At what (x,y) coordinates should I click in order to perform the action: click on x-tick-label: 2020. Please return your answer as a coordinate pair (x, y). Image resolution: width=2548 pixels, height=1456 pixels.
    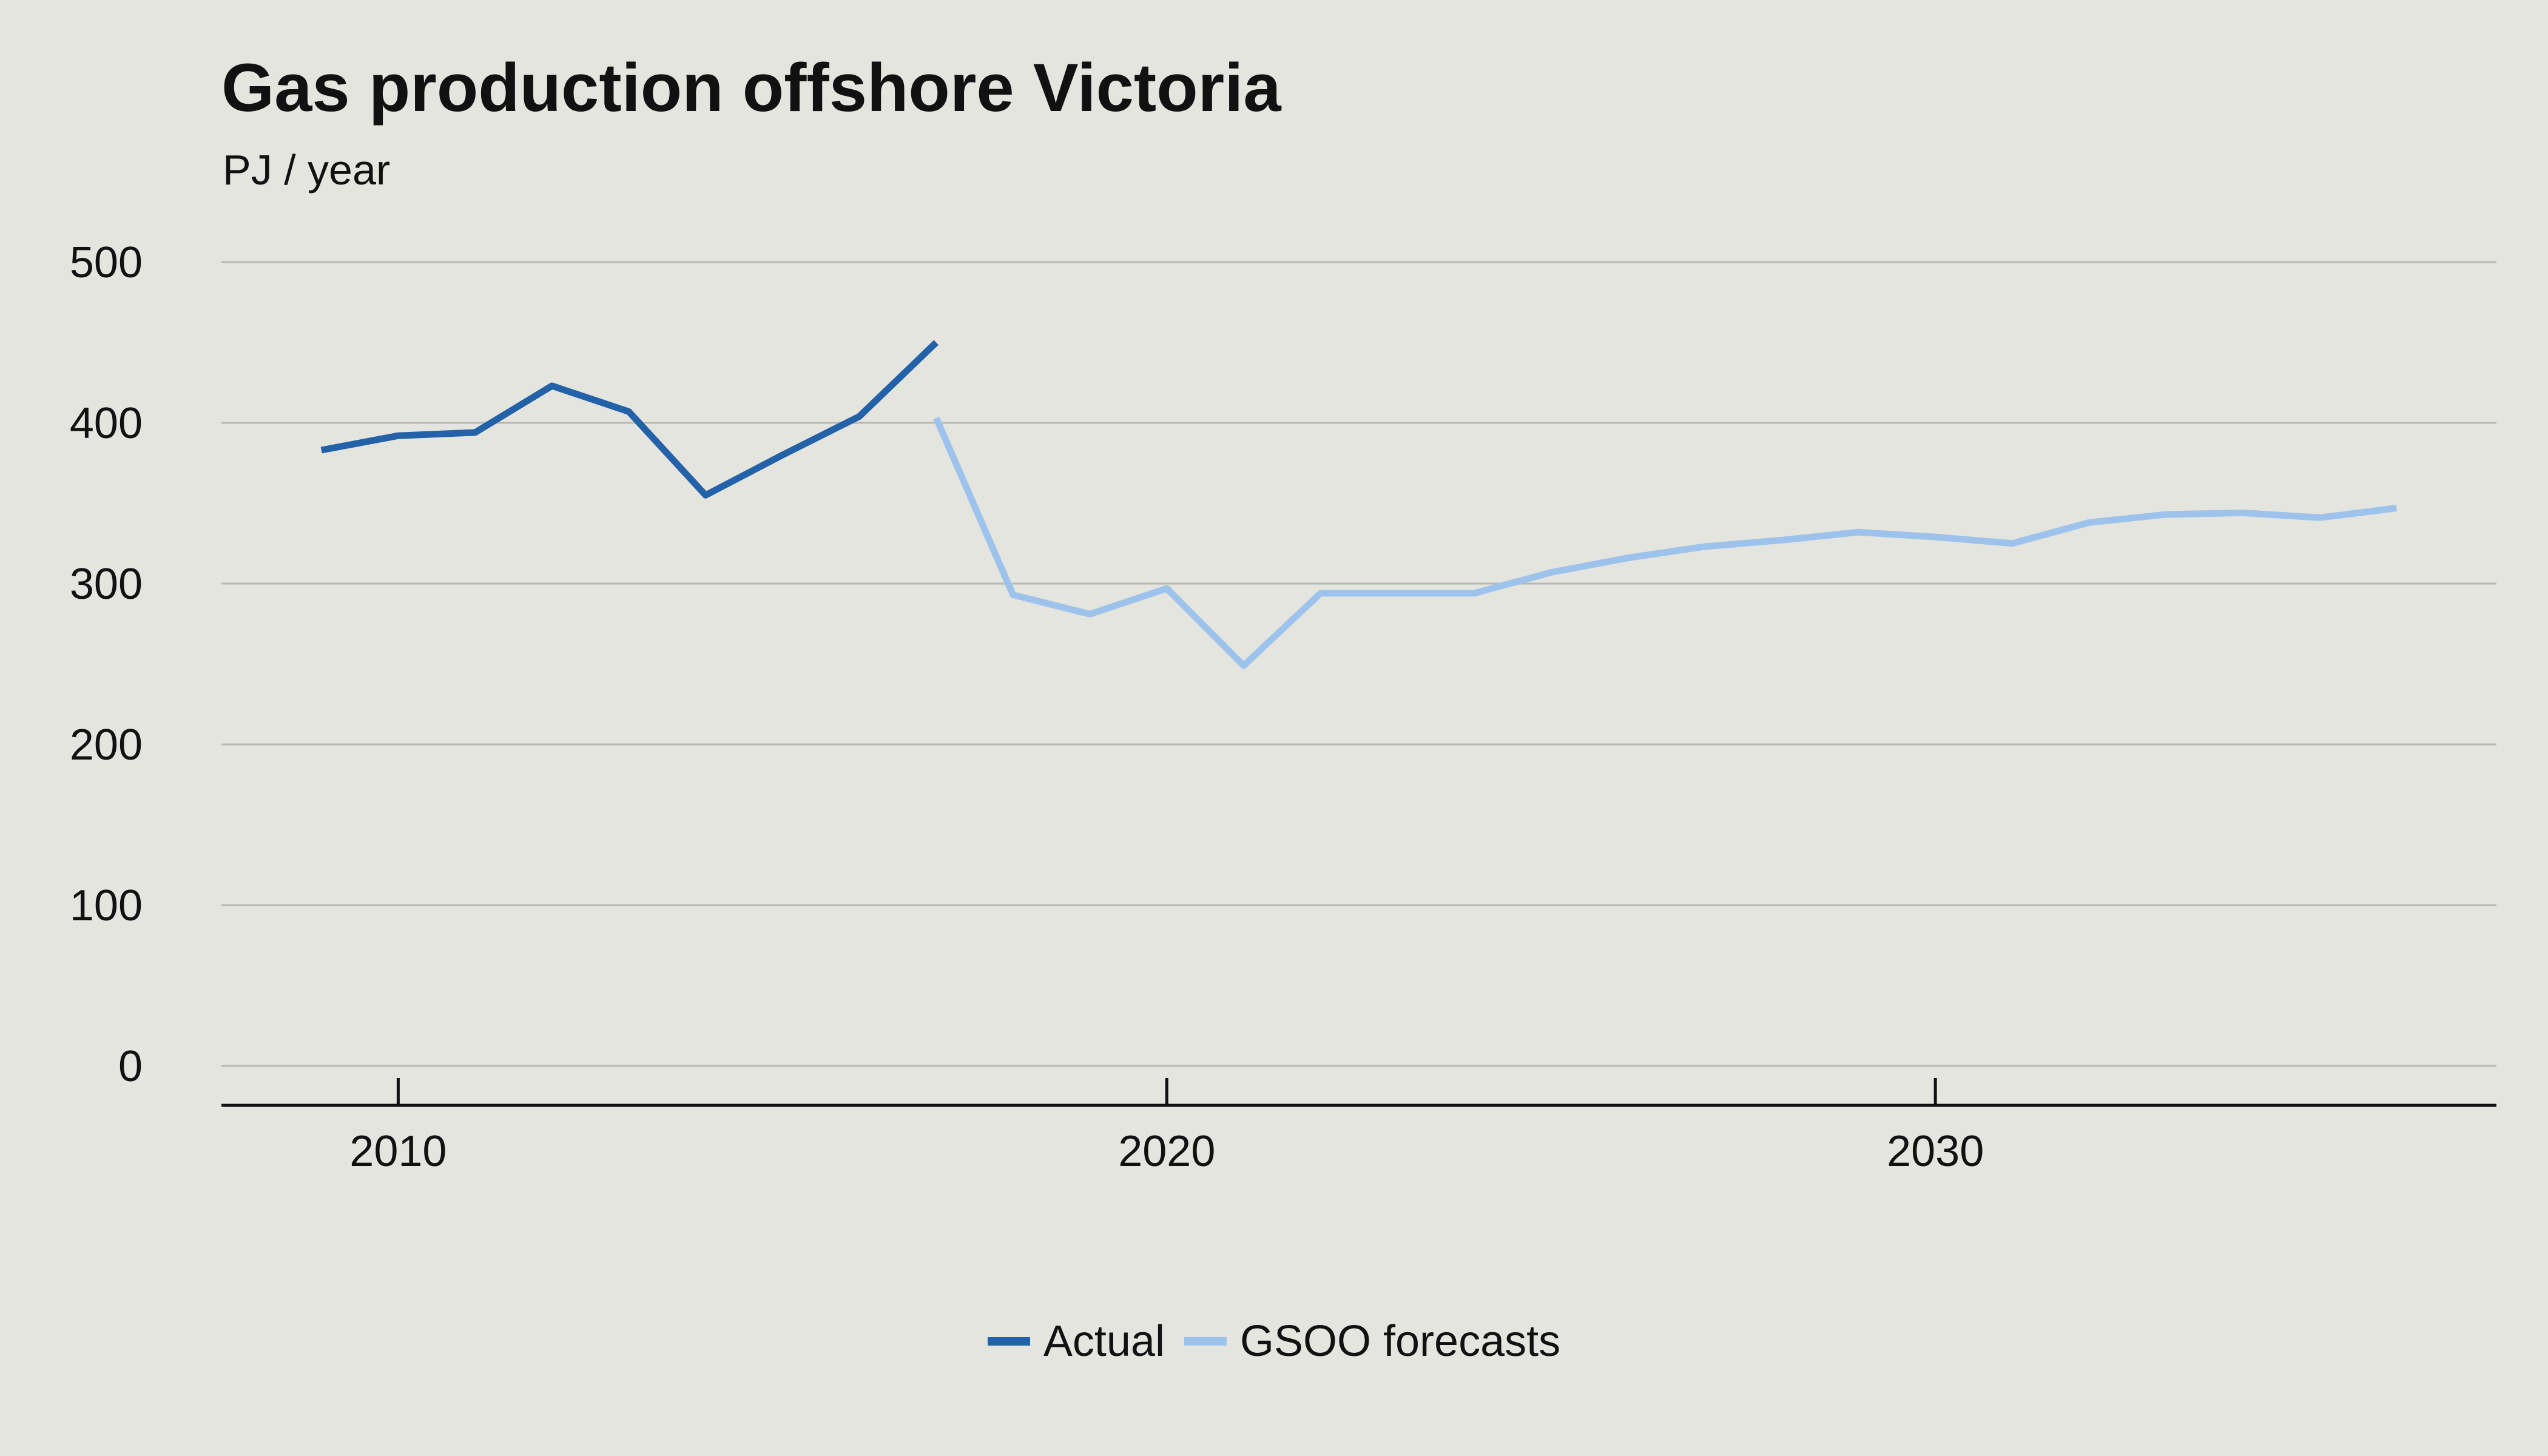
    Looking at the image, I should click on (1166, 1151).